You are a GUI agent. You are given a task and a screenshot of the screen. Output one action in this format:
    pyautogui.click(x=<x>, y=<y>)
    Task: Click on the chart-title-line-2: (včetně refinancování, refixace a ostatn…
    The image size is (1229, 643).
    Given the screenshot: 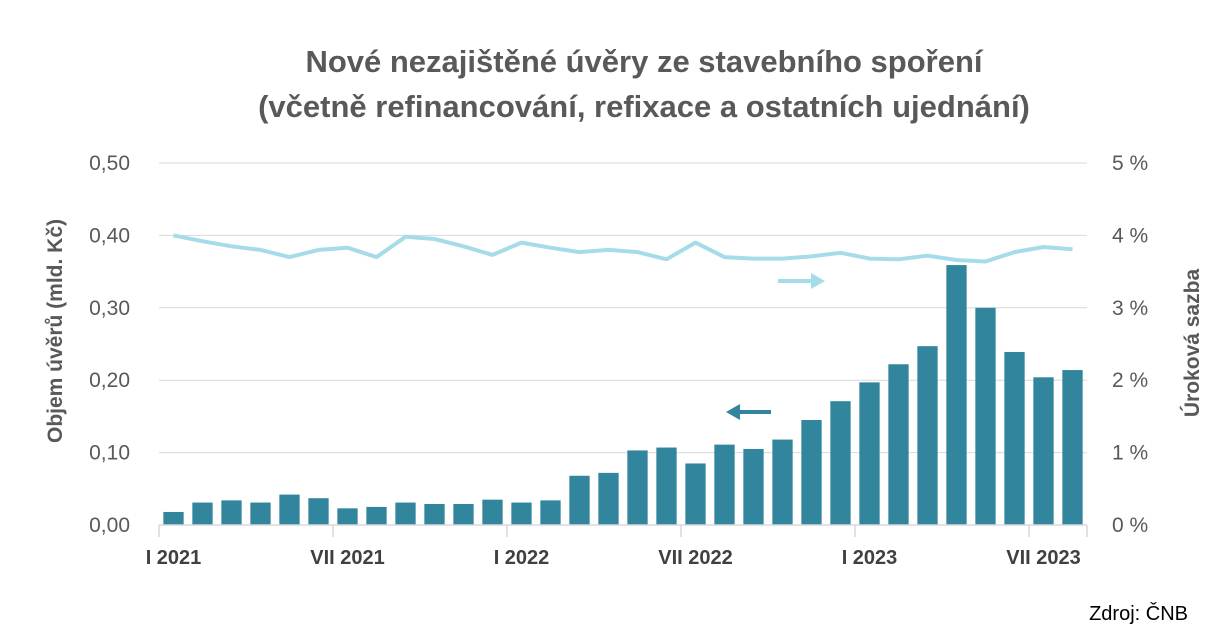 What is the action you would take?
    pyautogui.click(x=644, y=106)
    